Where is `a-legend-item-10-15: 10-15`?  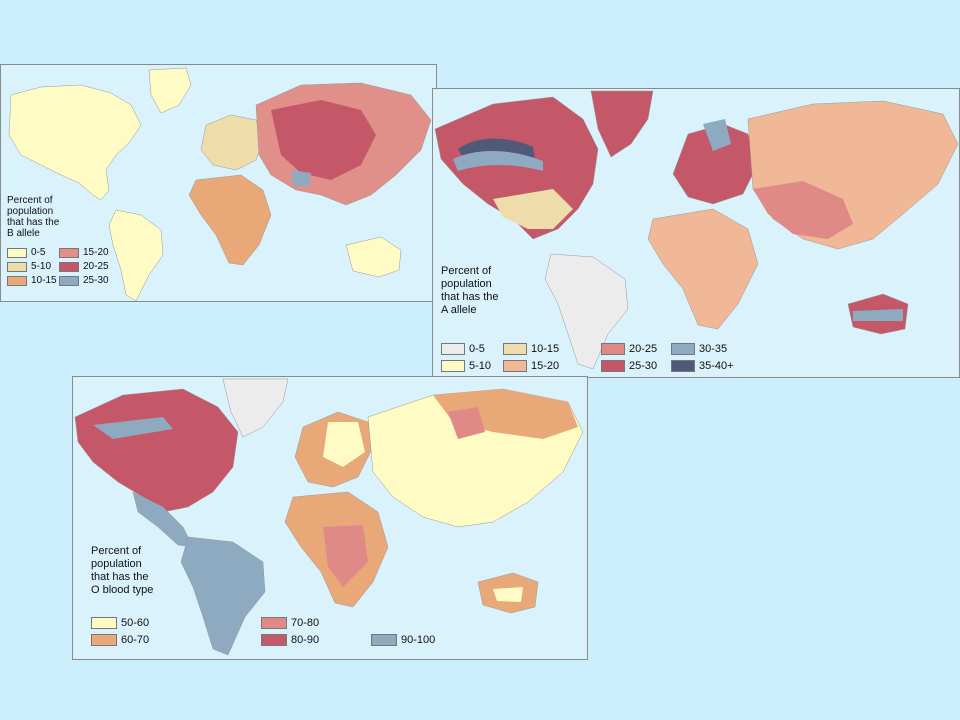
a-legend-item-10-15: 10-15 is located at coordinates (531, 349).